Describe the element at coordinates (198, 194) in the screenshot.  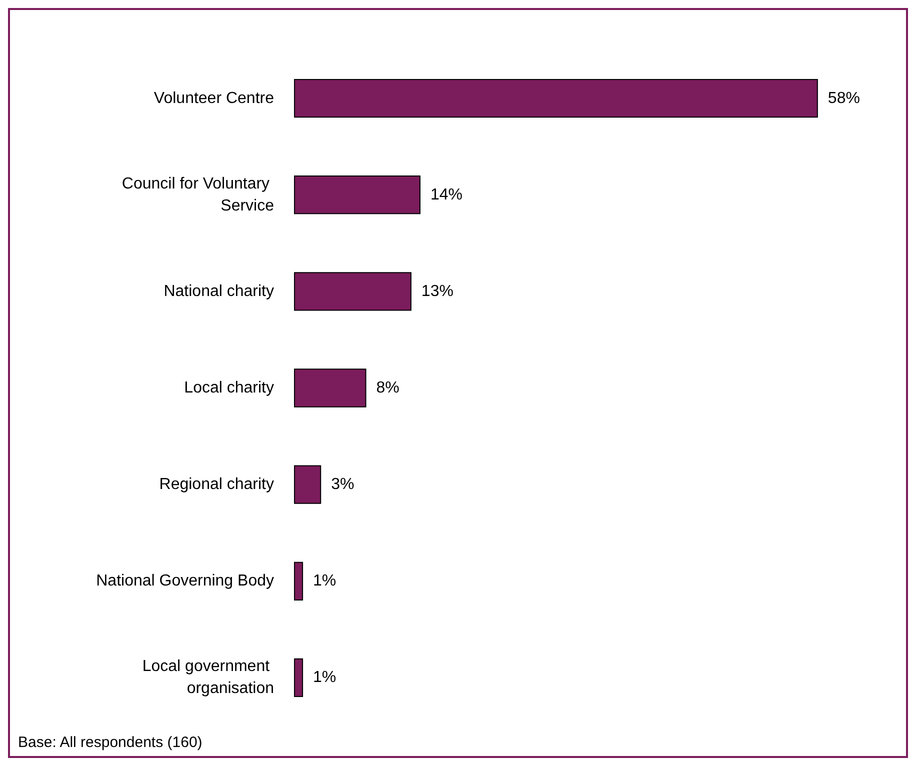
I see `y-tick-label: Council for Voluntary Service` at that location.